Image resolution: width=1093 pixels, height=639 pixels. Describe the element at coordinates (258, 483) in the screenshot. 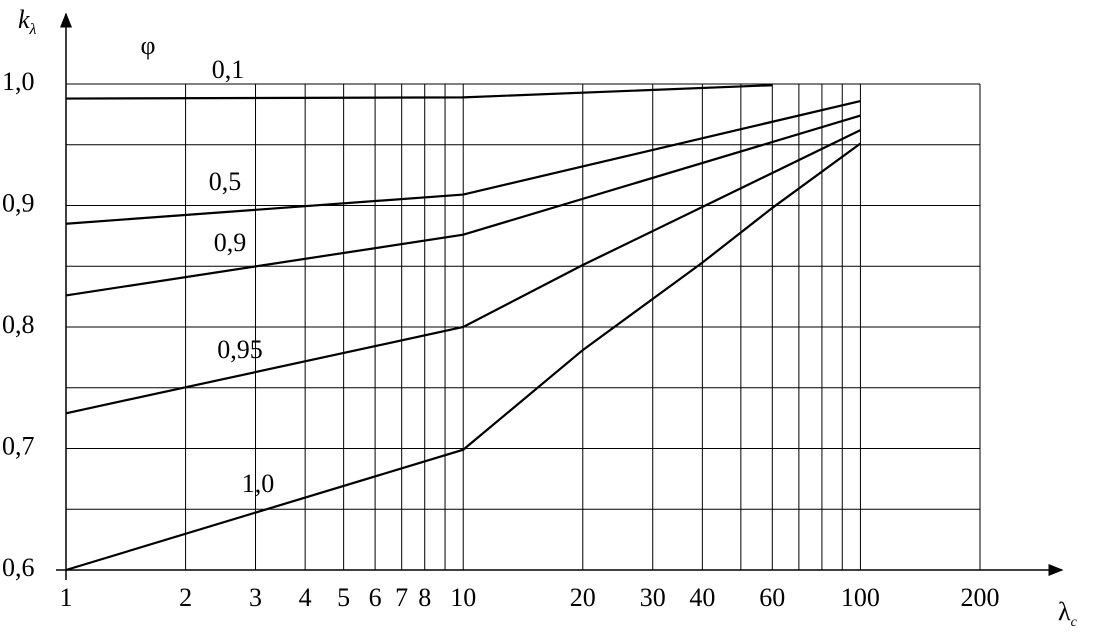

I see `series-label: 1,0` at that location.